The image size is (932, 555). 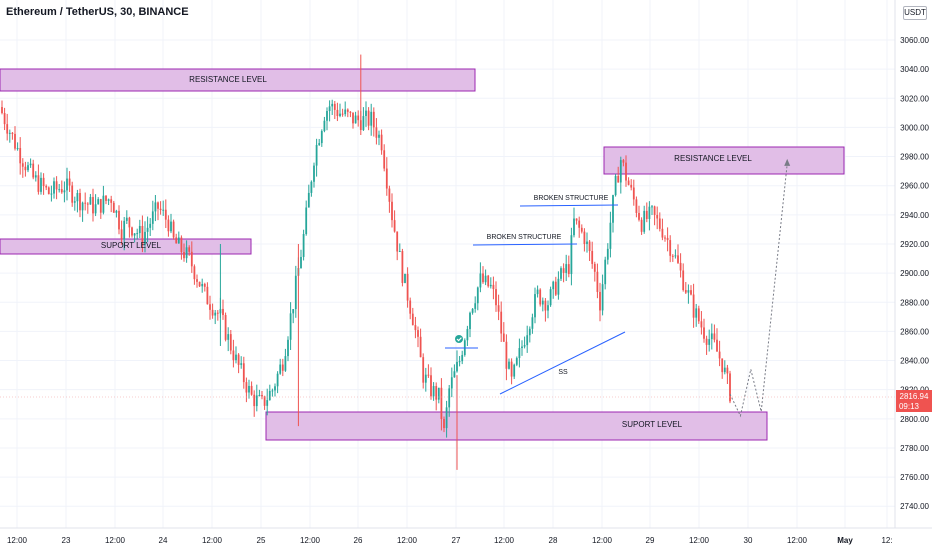 I want to click on price-tick-label: 2900.00, so click(x=914, y=273).